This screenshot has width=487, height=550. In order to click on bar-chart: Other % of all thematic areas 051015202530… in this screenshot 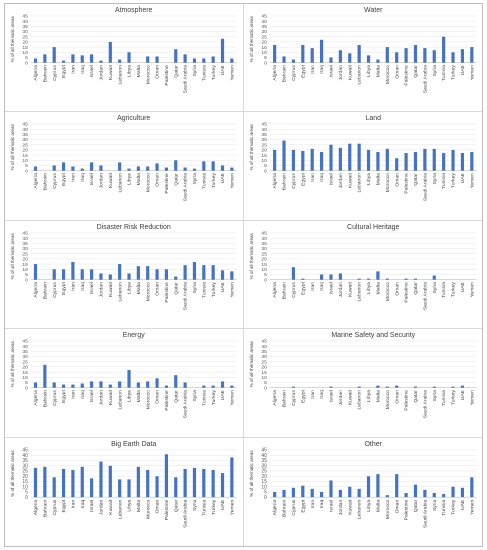, I will do `click(363, 492)`.